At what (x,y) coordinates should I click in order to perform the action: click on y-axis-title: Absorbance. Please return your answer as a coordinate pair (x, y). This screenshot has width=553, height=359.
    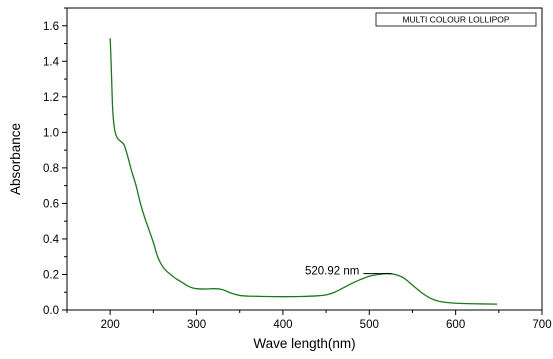
    Looking at the image, I should click on (15, 159).